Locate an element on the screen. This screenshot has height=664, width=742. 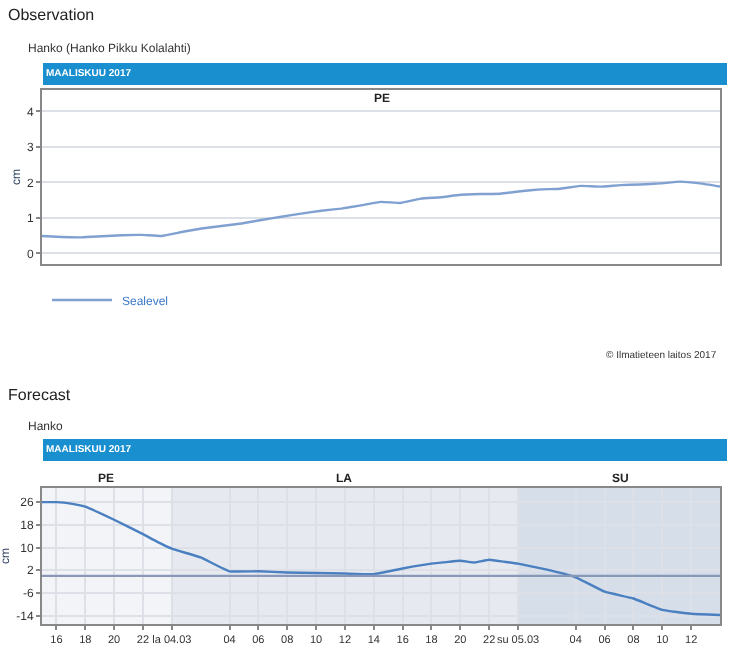
line-series is located at coordinates (381, 209).